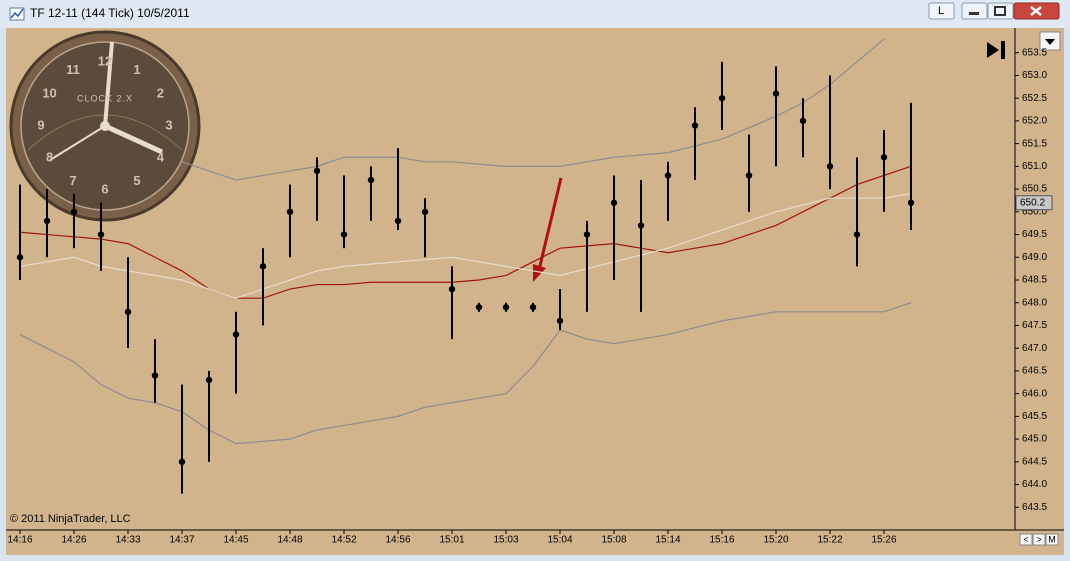  I want to click on clock-number: 3, so click(168, 124).